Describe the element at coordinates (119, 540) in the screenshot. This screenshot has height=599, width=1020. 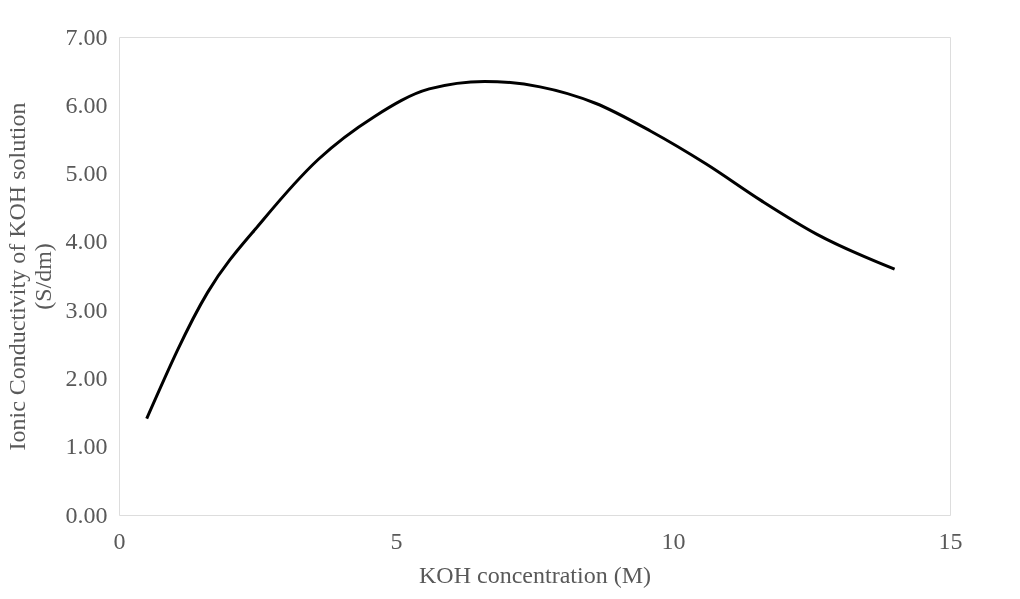
I see `x-tick-label: 0` at that location.